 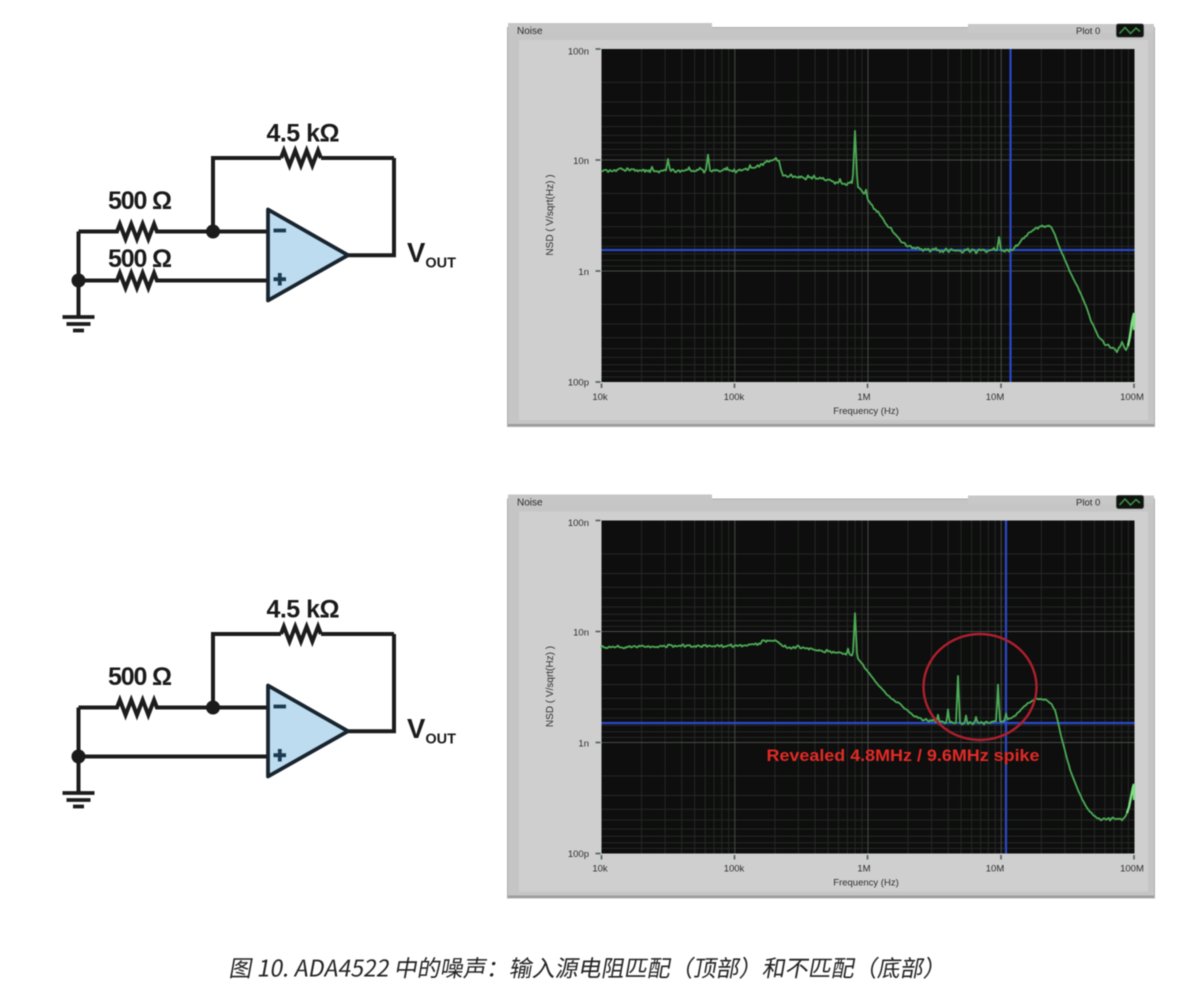 I want to click on svg-text: Revealed 4.8MHz / 9.6MHz spike, so click(x=903, y=756).